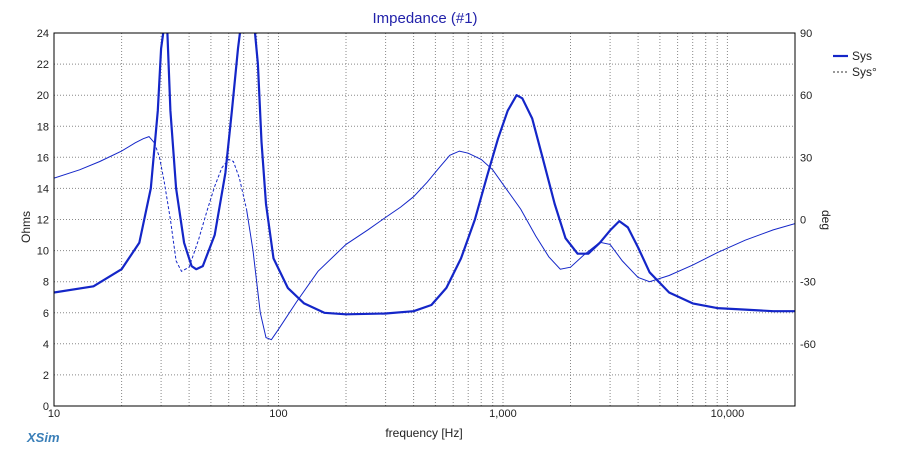 The height and width of the screenshot is (456, 901). Describe the element at coordinates (806, 158) in the screenshot. I see `y-right-tick-label: 30` at that location.